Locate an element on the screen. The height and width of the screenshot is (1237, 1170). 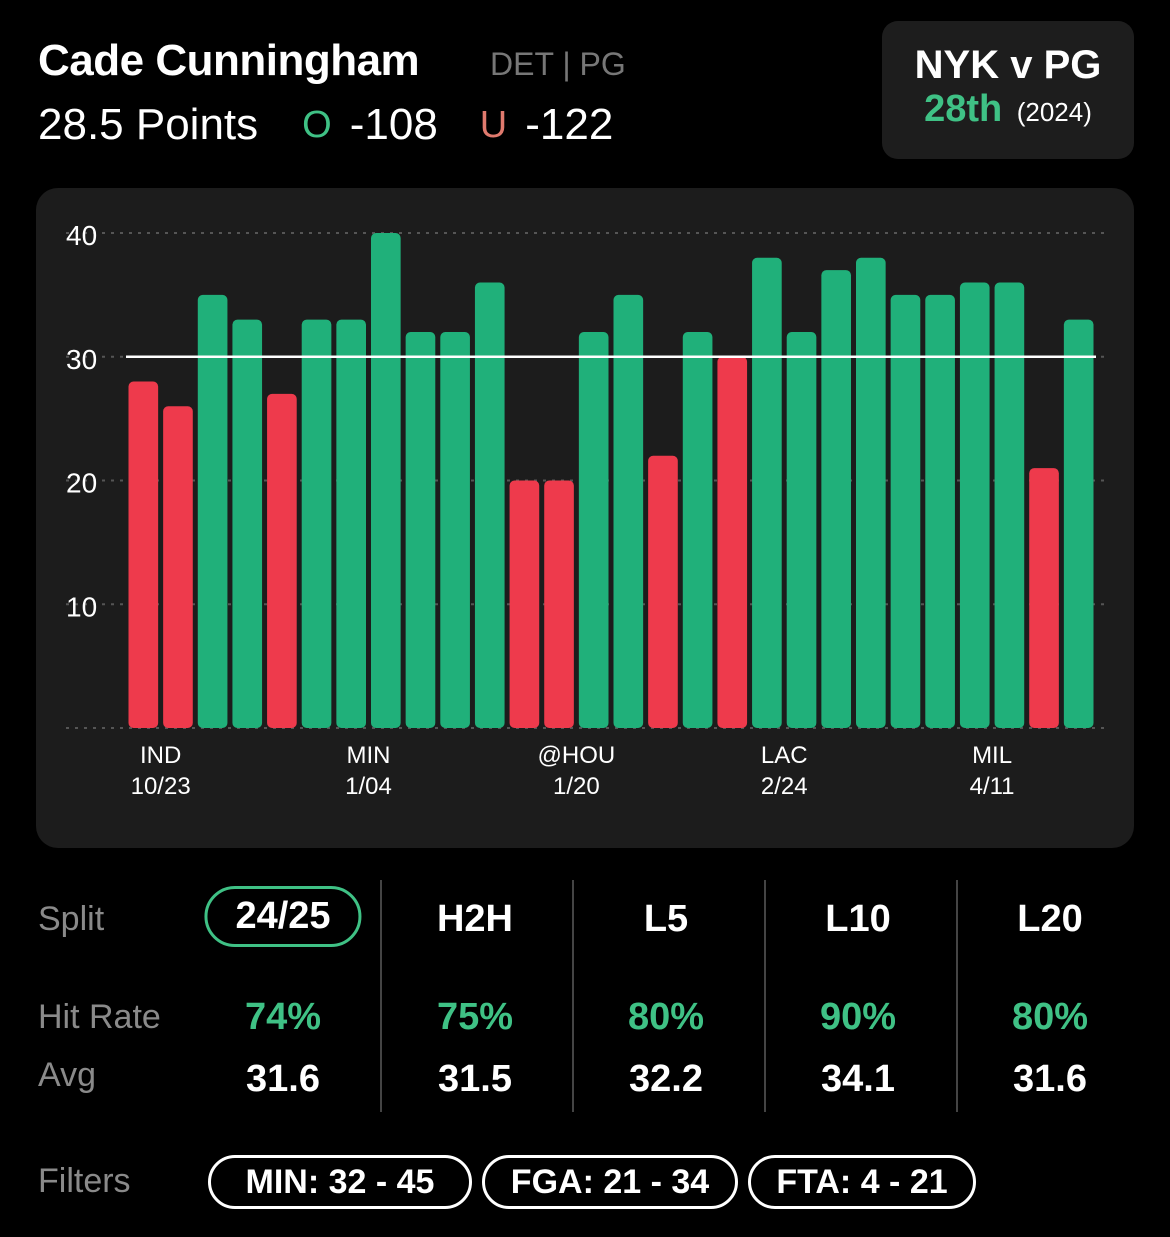
y-tick-label: 20 is located at coordinates (81, 483).